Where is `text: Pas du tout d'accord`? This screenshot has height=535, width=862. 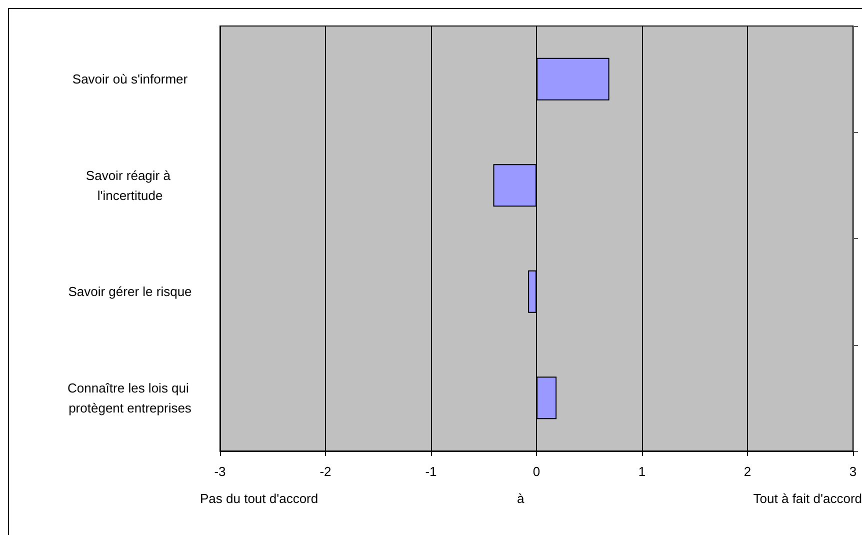 text: Pas du tout d'accord is located at coordinates (259, 498).